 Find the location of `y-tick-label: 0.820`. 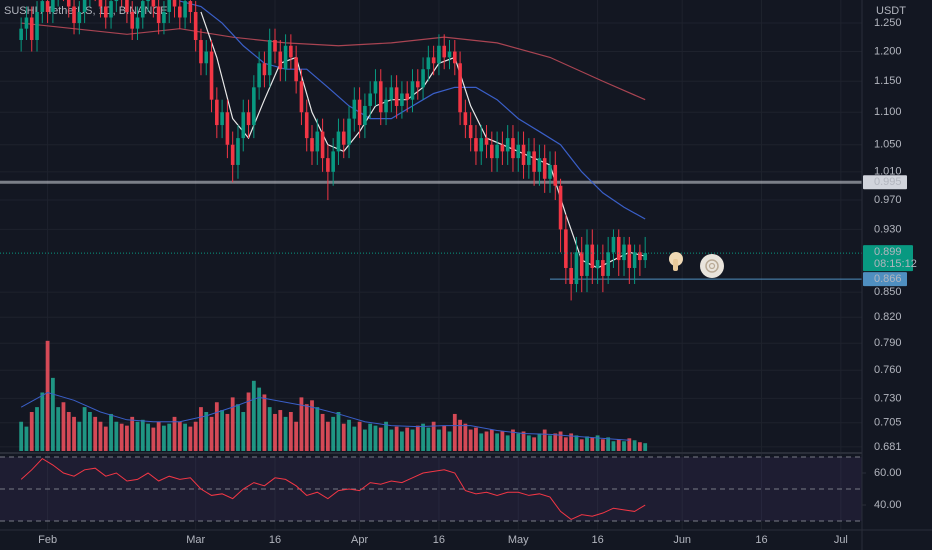

y-tick-label: 0.820 is located at coordinates (888, 317).